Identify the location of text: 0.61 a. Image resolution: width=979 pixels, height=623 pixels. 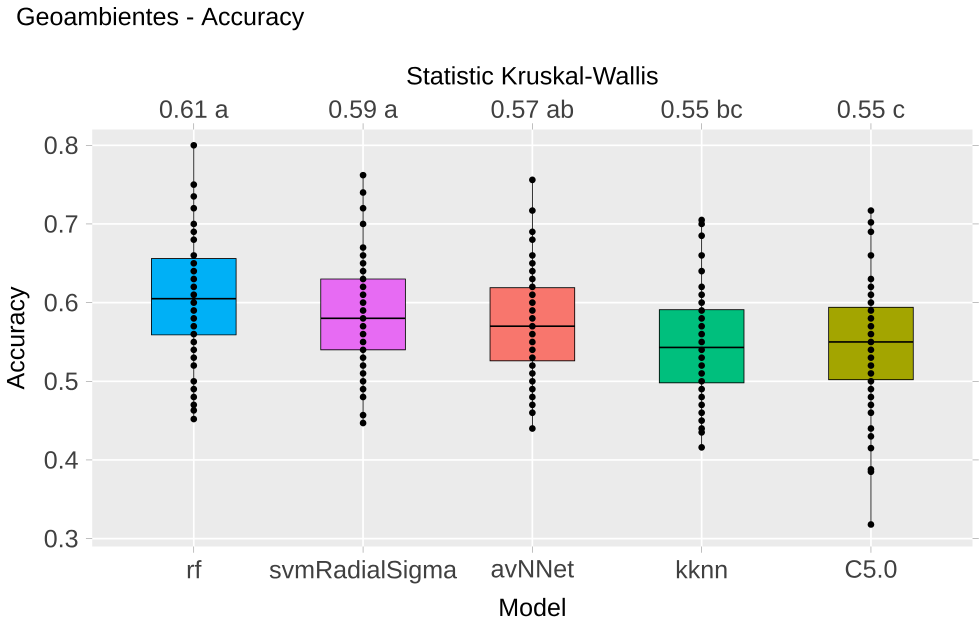
(194, 109).